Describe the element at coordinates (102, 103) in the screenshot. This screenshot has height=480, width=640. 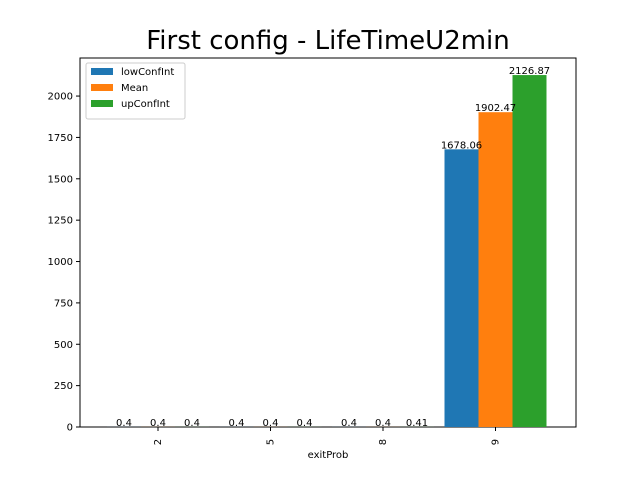
I see `legend-swatch-upConfInt` at that location.